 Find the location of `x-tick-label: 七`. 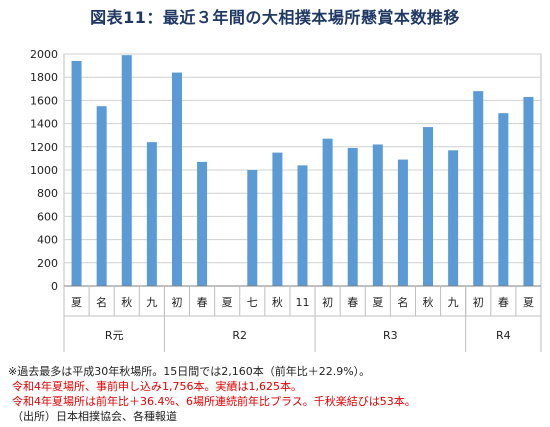

x-tick-label: 七 is located at coordinates (252, 302).